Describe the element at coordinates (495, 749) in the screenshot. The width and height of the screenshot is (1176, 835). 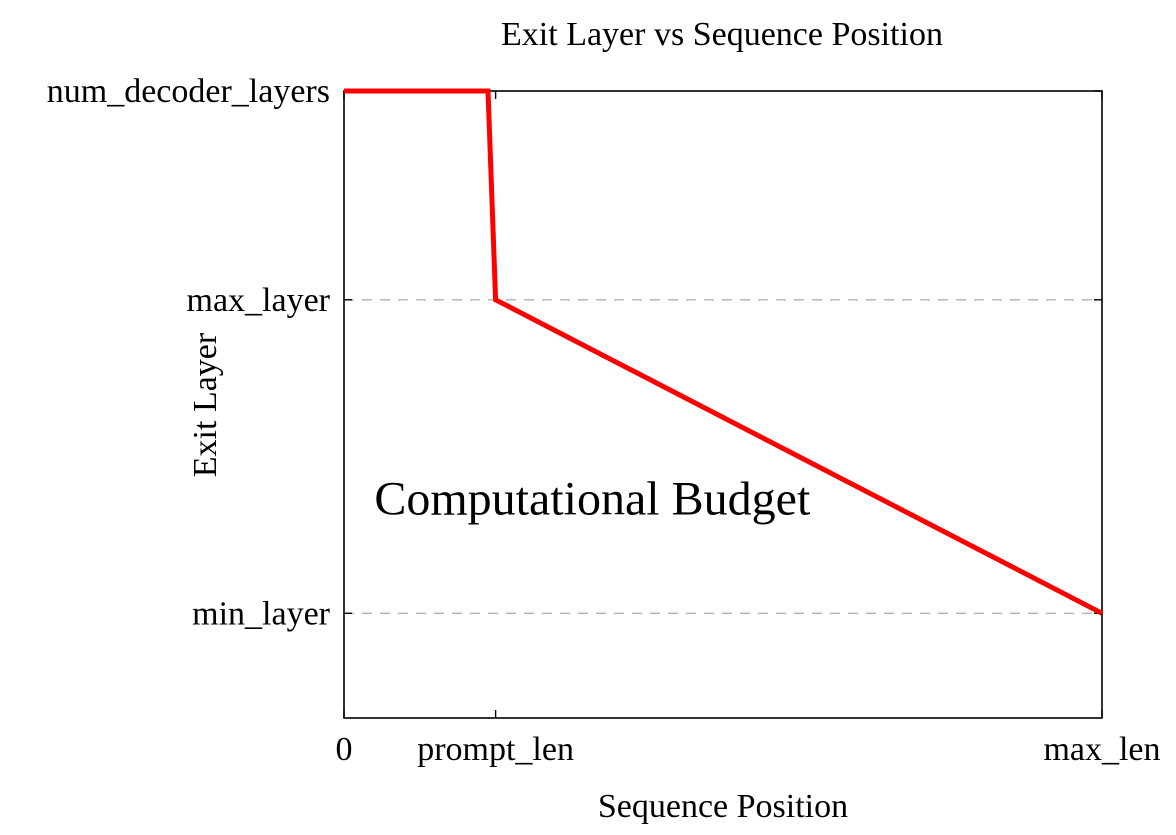
I see `x-tick-label-1: prompt_len` at that location.